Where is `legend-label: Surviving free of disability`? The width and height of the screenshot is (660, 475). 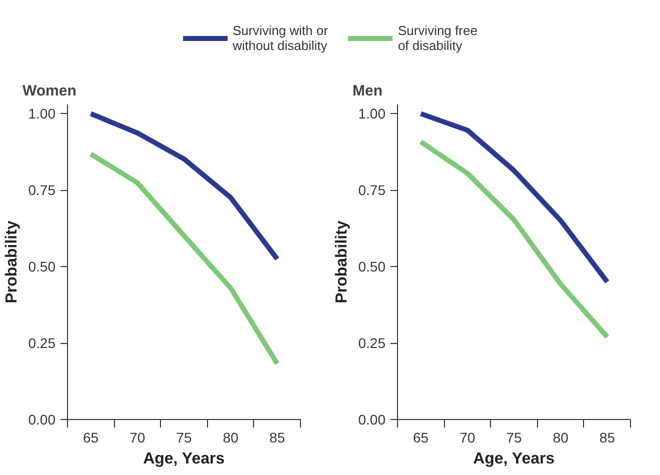
legend-label: Surviving free of disability is located at coordinates (438, 37).